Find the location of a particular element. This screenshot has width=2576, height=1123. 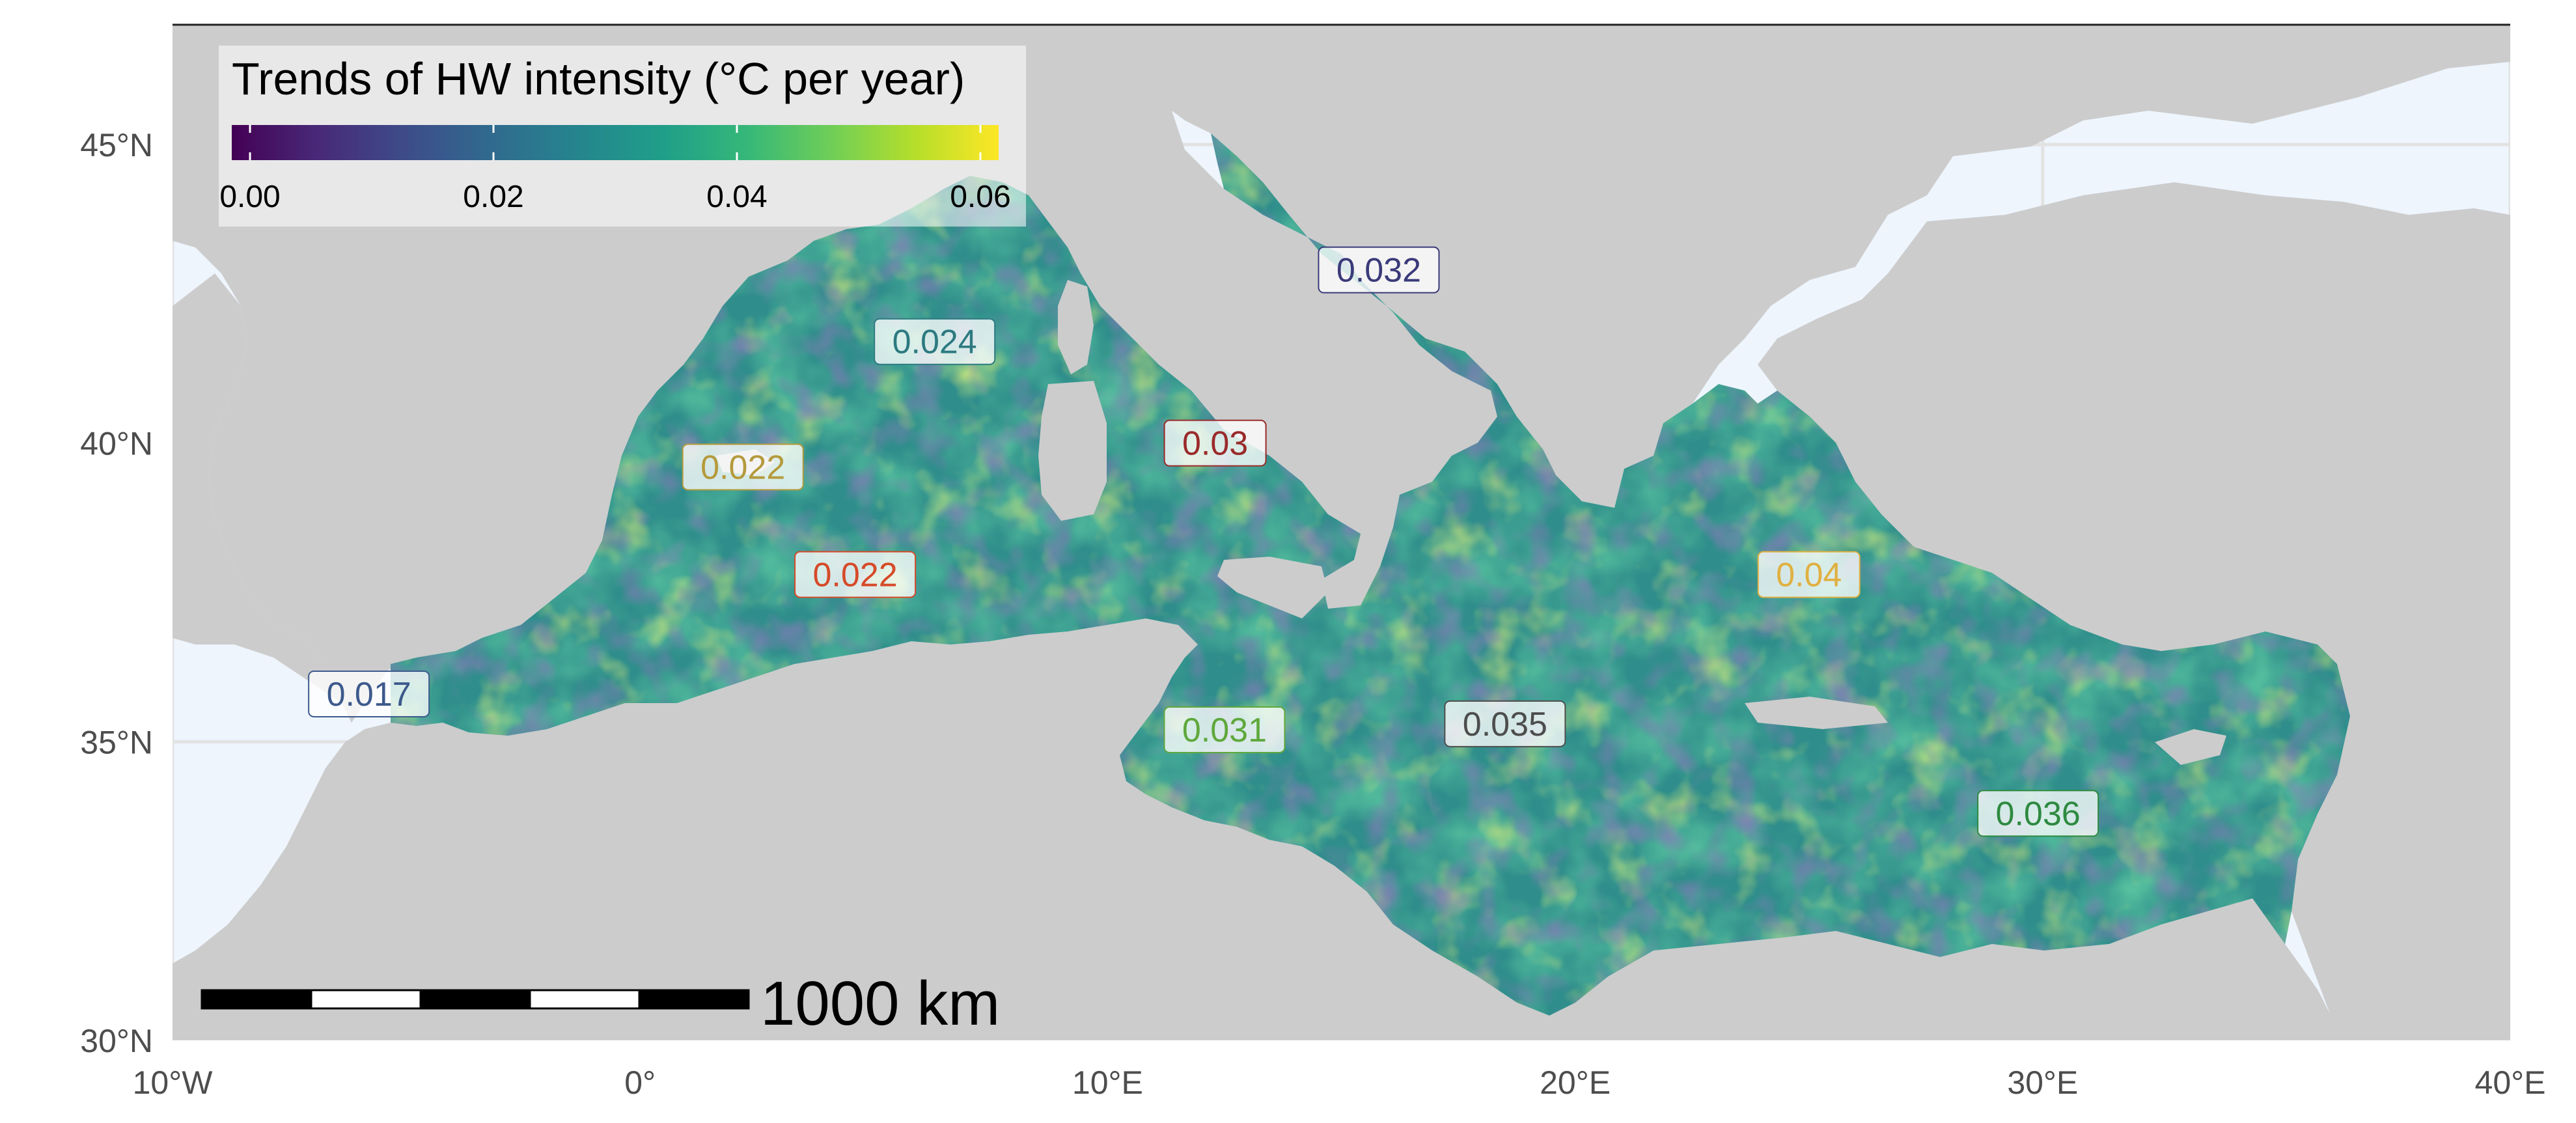

region-value-label: 0.032 is located at coordinates (1379, 270).